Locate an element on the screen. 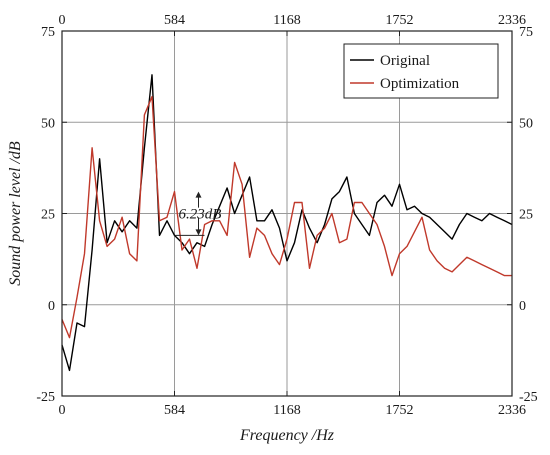  x-tick-label: 1752 is located at coordinates (400, 410).